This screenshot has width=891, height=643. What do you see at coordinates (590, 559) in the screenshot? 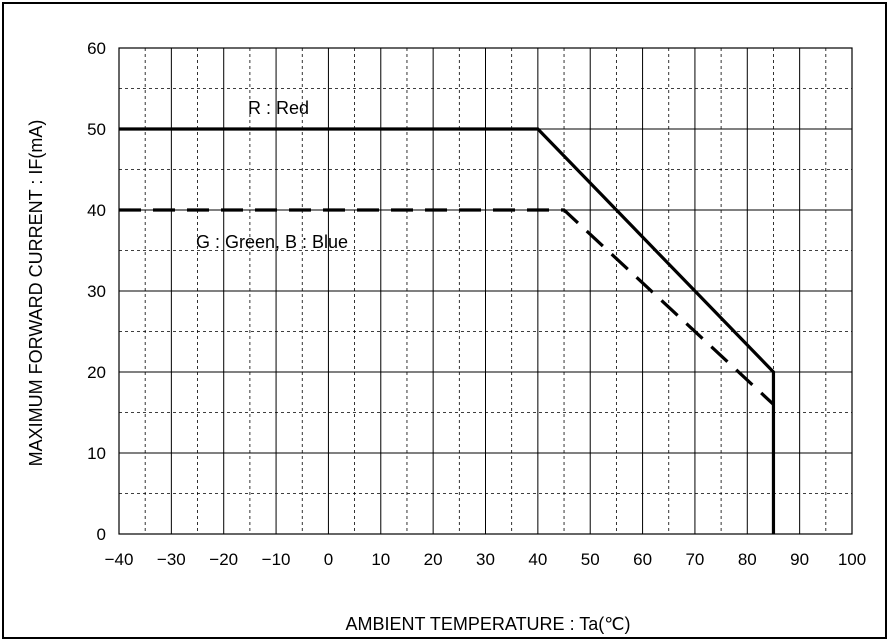
I see `x-tick-label: 50` at bounding box center [590, 559].